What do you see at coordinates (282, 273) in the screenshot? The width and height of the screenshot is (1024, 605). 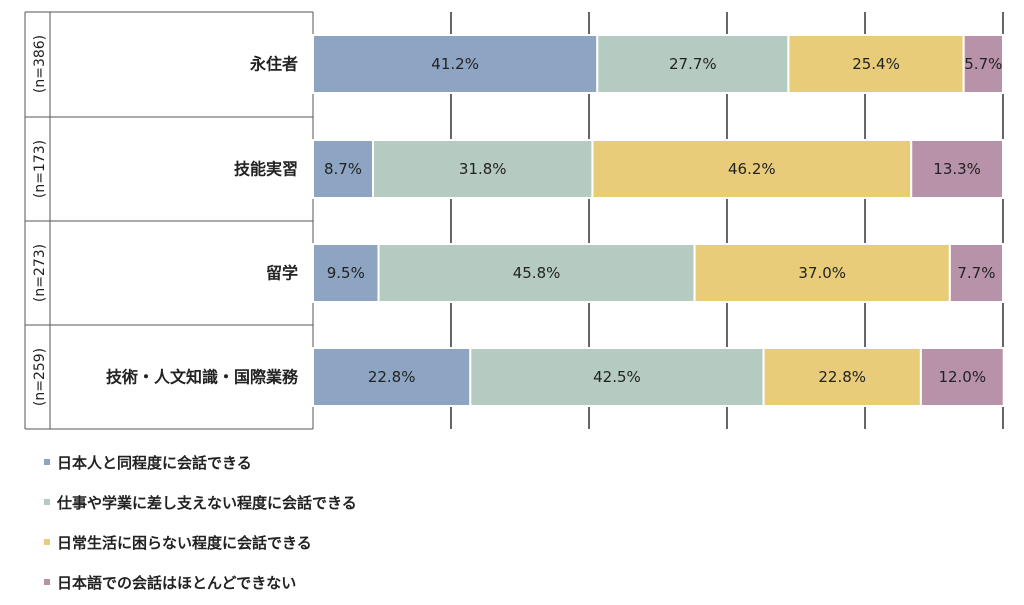 I see `category-label: 留学` at bounding box center [282, 273].